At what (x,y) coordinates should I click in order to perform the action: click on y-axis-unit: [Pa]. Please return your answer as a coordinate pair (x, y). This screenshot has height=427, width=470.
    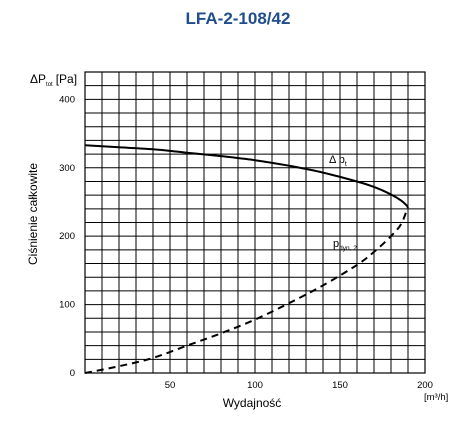
    Looking at the image, I should click on (66, 79).